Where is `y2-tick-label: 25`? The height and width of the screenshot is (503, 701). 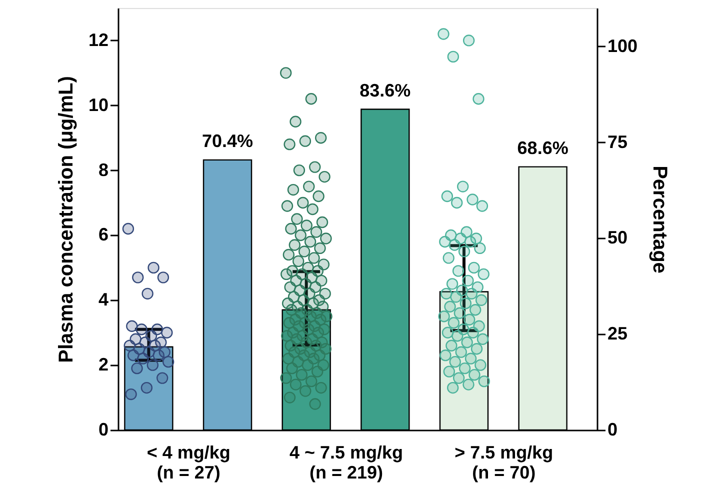
y2-tick-label: 25 is located at coordinates (618, 334).